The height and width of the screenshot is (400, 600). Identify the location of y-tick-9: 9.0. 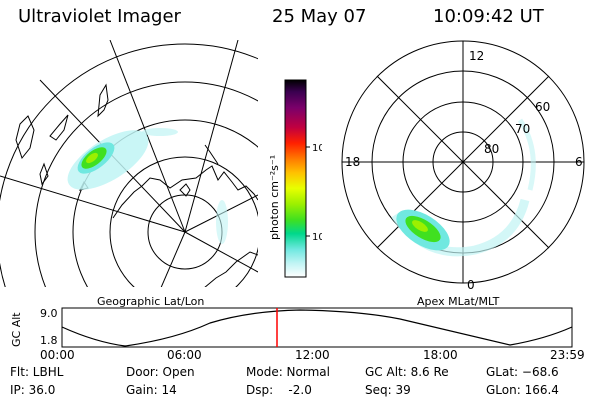
(49, 313).